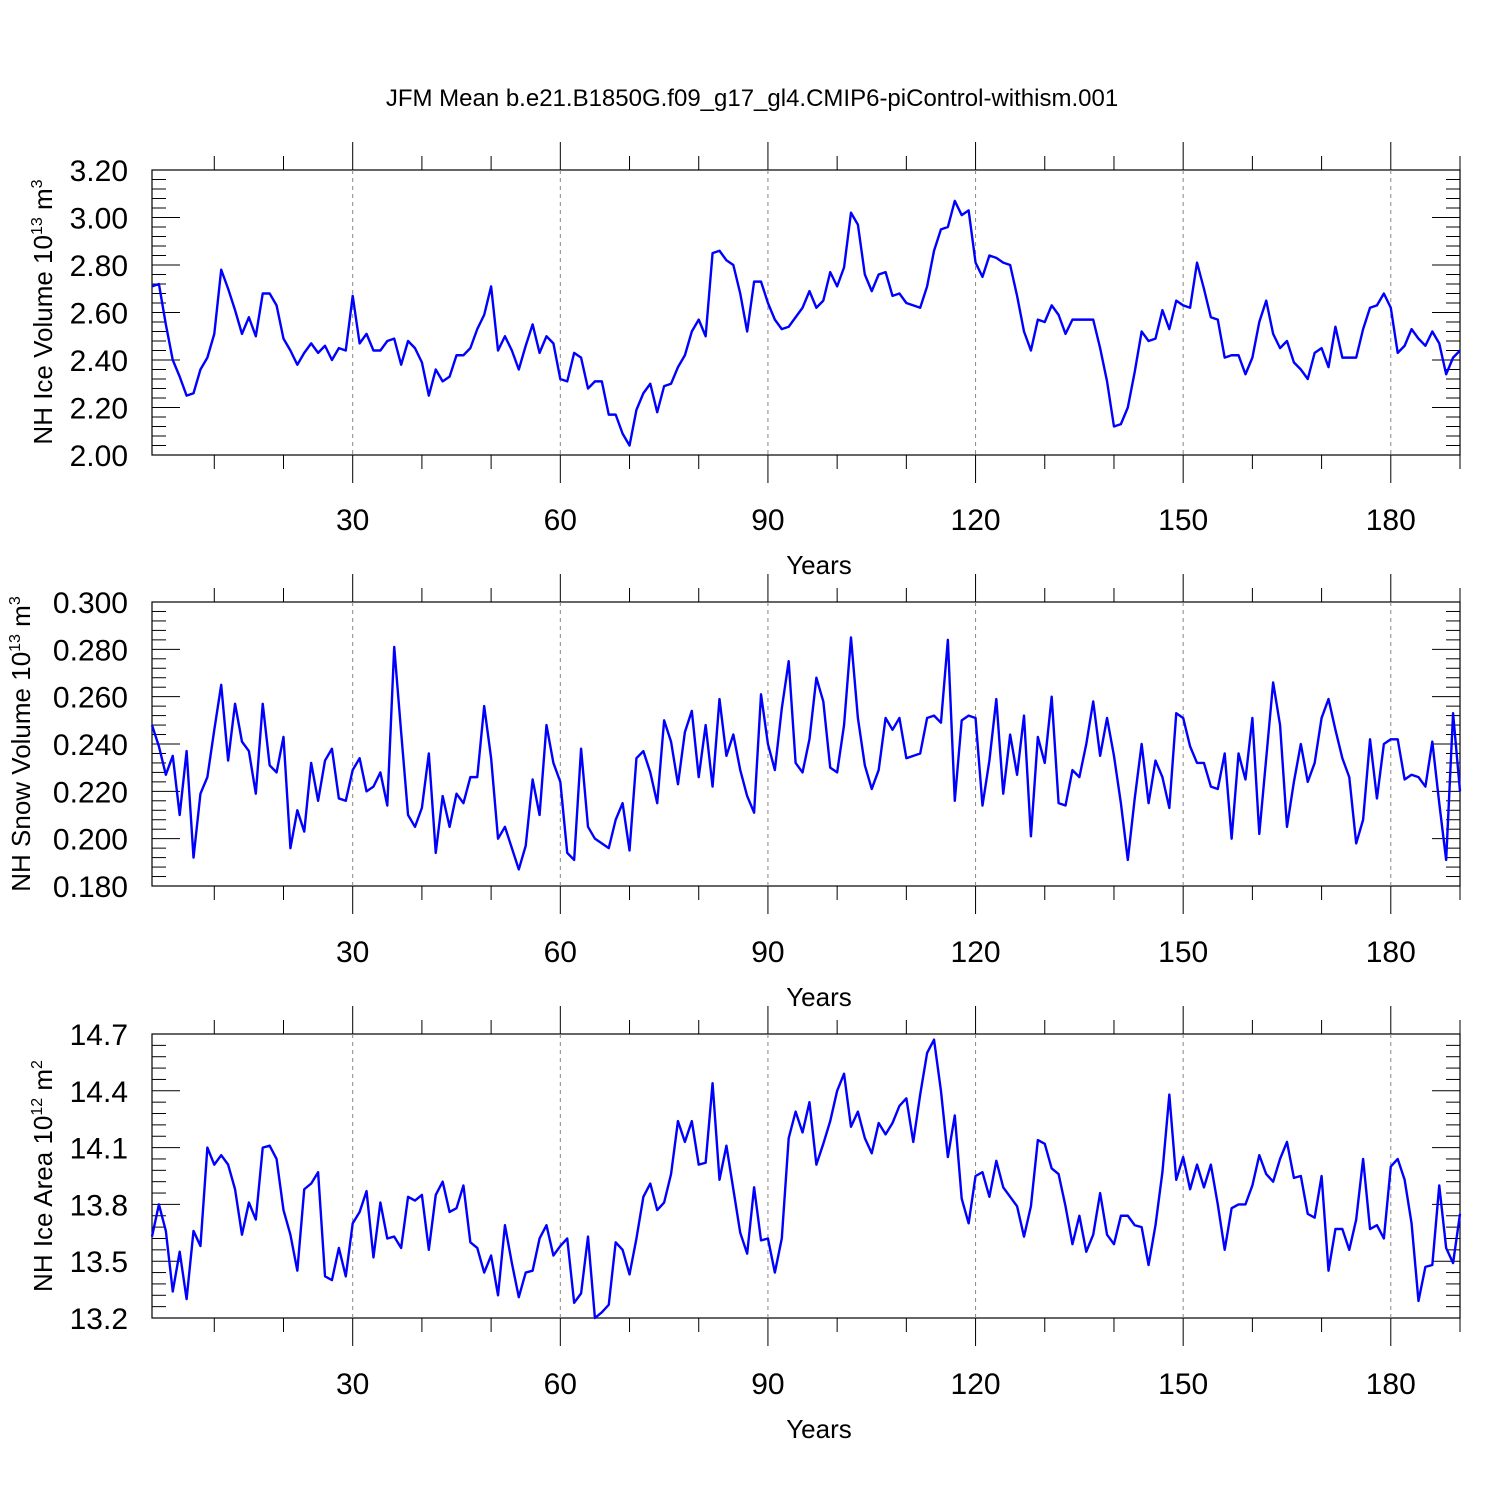  I want to click on y-tick-label: 0.260, so click(90, 698).